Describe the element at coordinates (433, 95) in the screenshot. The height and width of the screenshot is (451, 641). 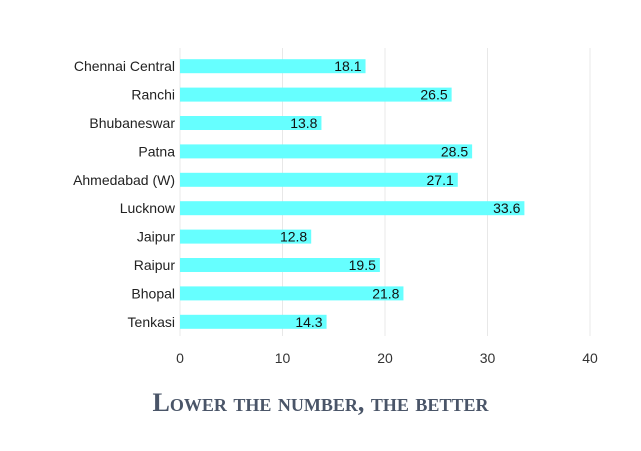
I see `data-label-1: 26.5` at that location.